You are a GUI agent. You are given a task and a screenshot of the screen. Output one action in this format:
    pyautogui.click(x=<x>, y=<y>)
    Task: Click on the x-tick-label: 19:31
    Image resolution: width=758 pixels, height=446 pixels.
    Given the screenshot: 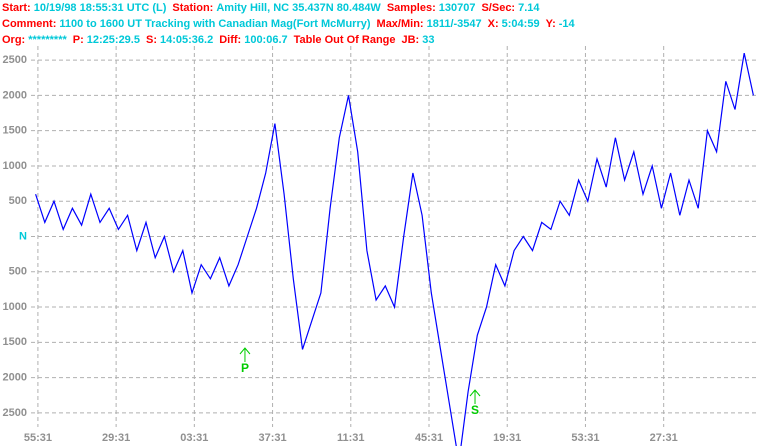 What is the action you would take?
    pyautogui.click(x=507, y=438)
    